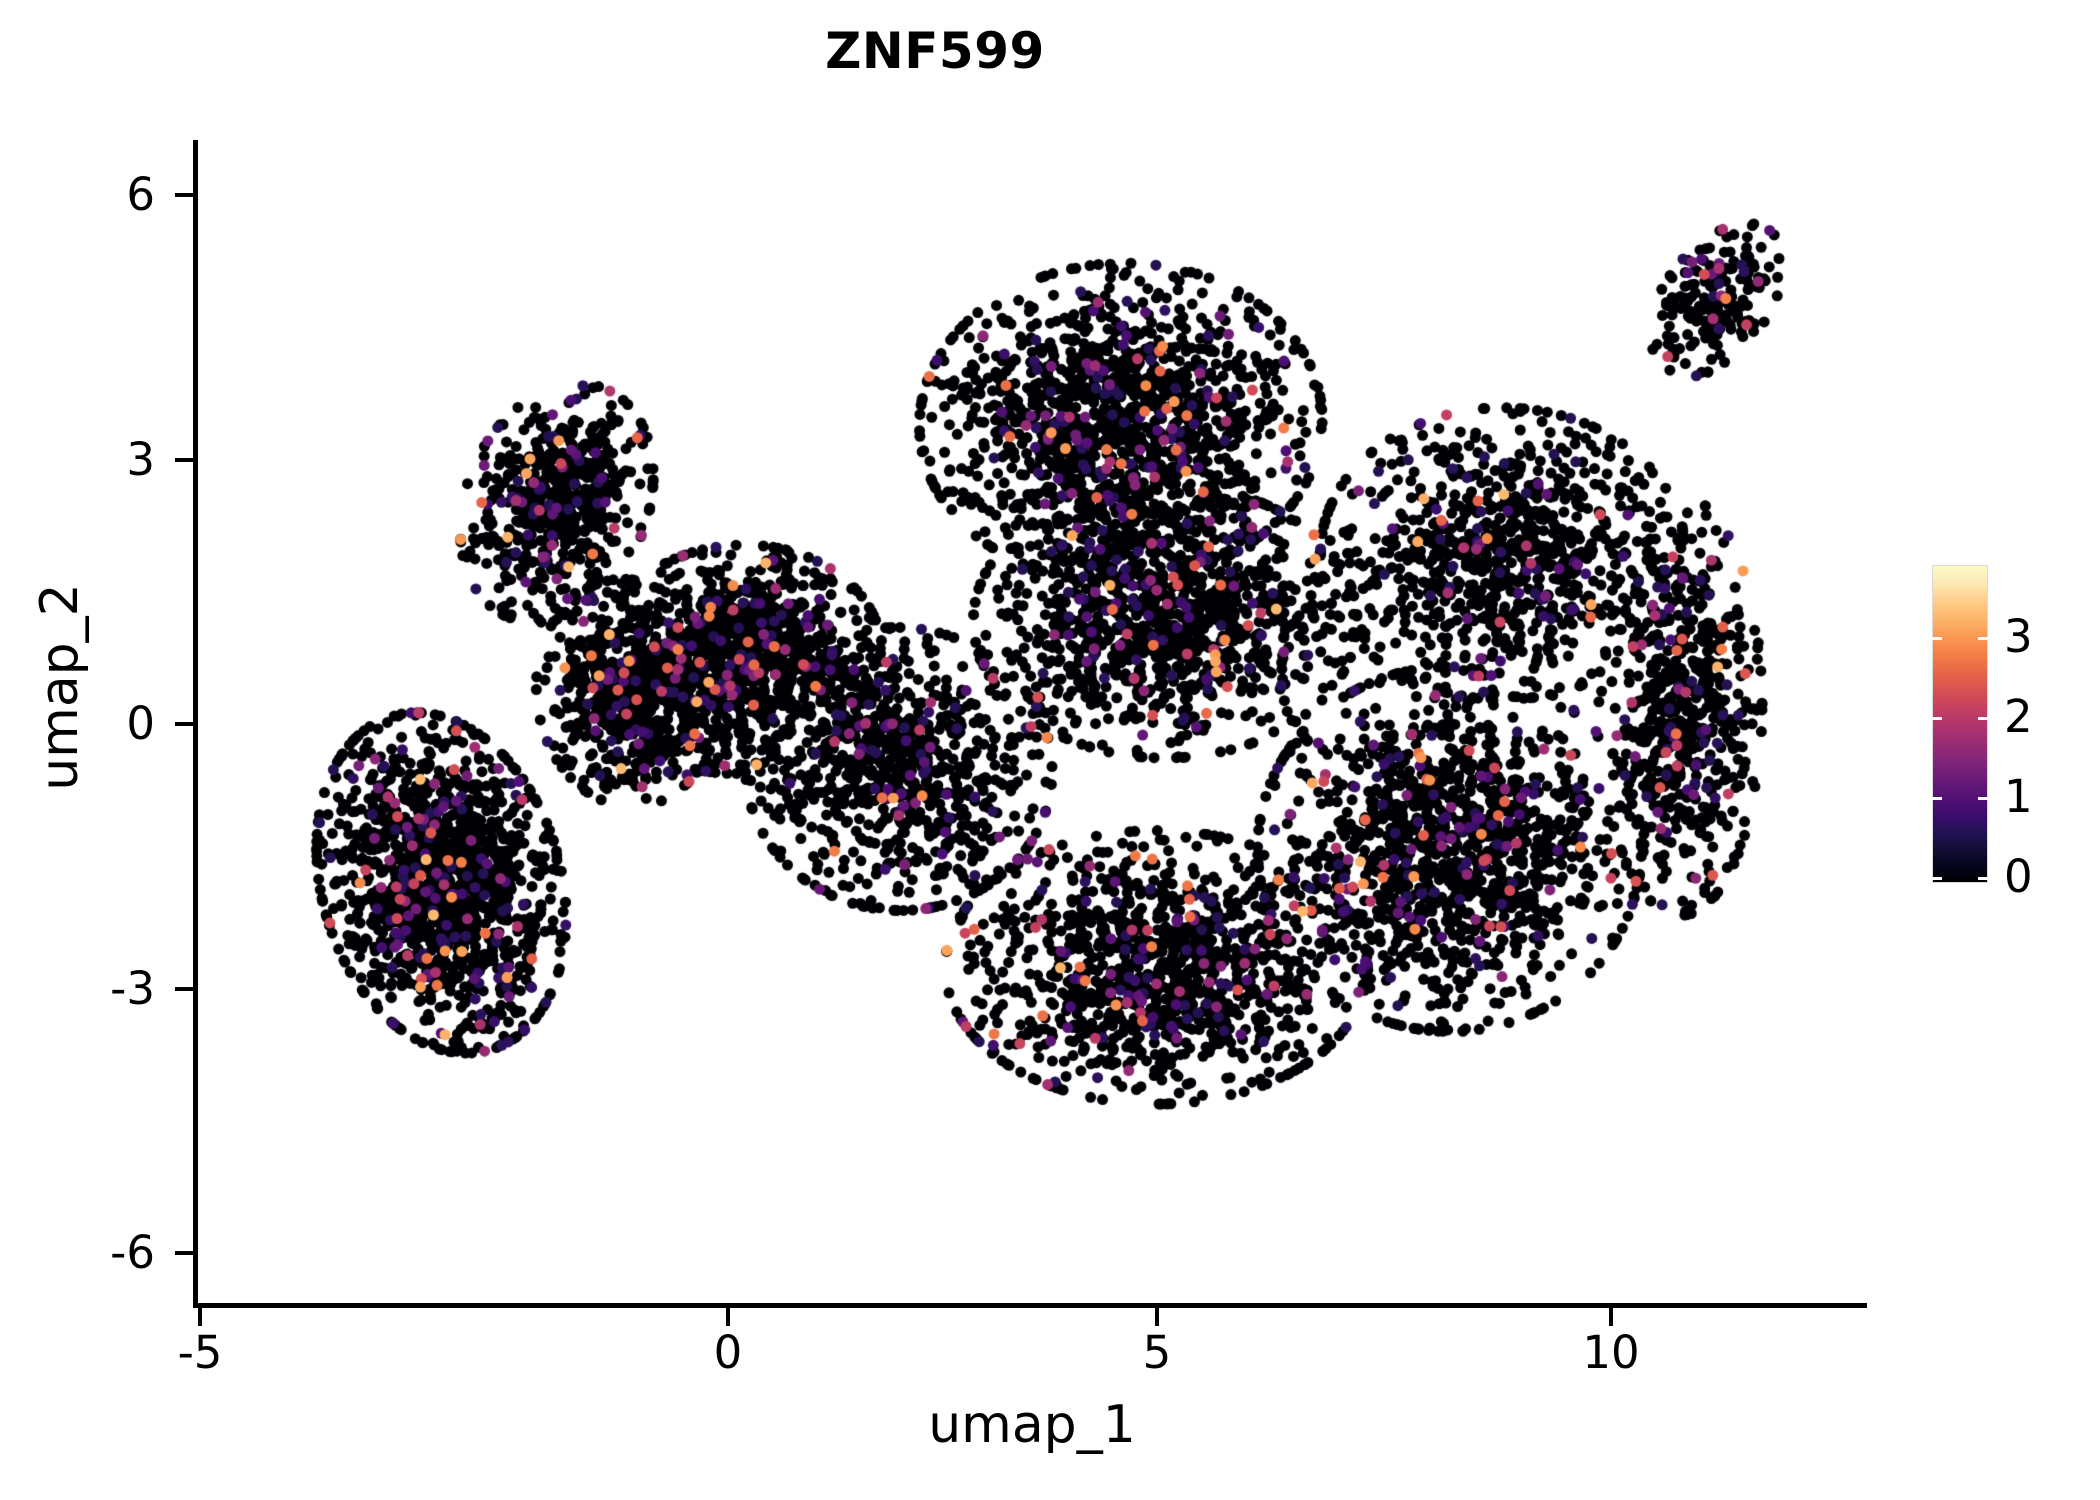 The width and height of the screenshot is (2100, 1500). I want to click on page-title: ZNF599, so click(935, 51).